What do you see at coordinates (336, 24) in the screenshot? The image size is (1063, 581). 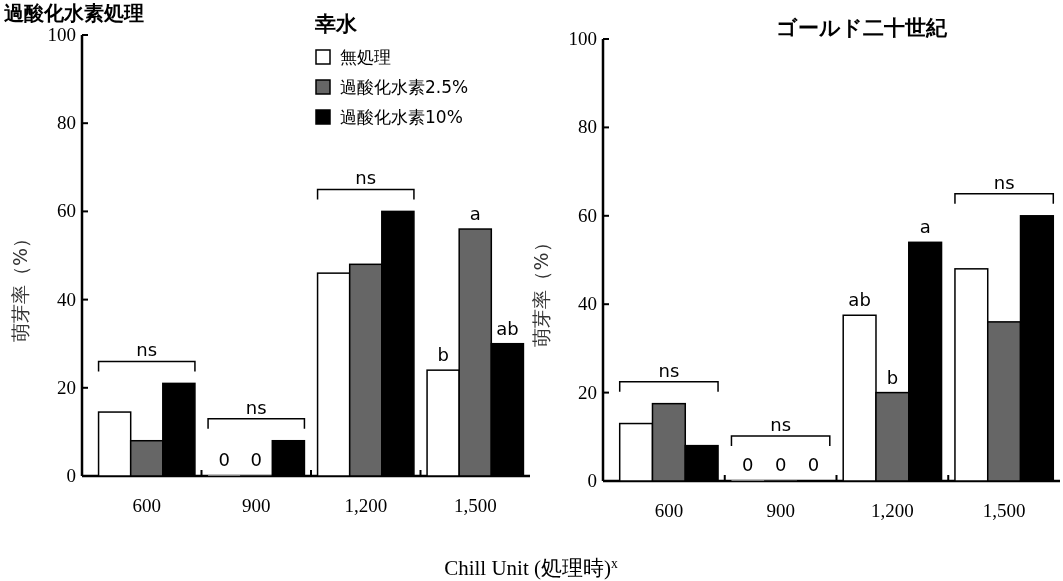 I see `chart-title: 幸水` at bounding box center [336, 24].